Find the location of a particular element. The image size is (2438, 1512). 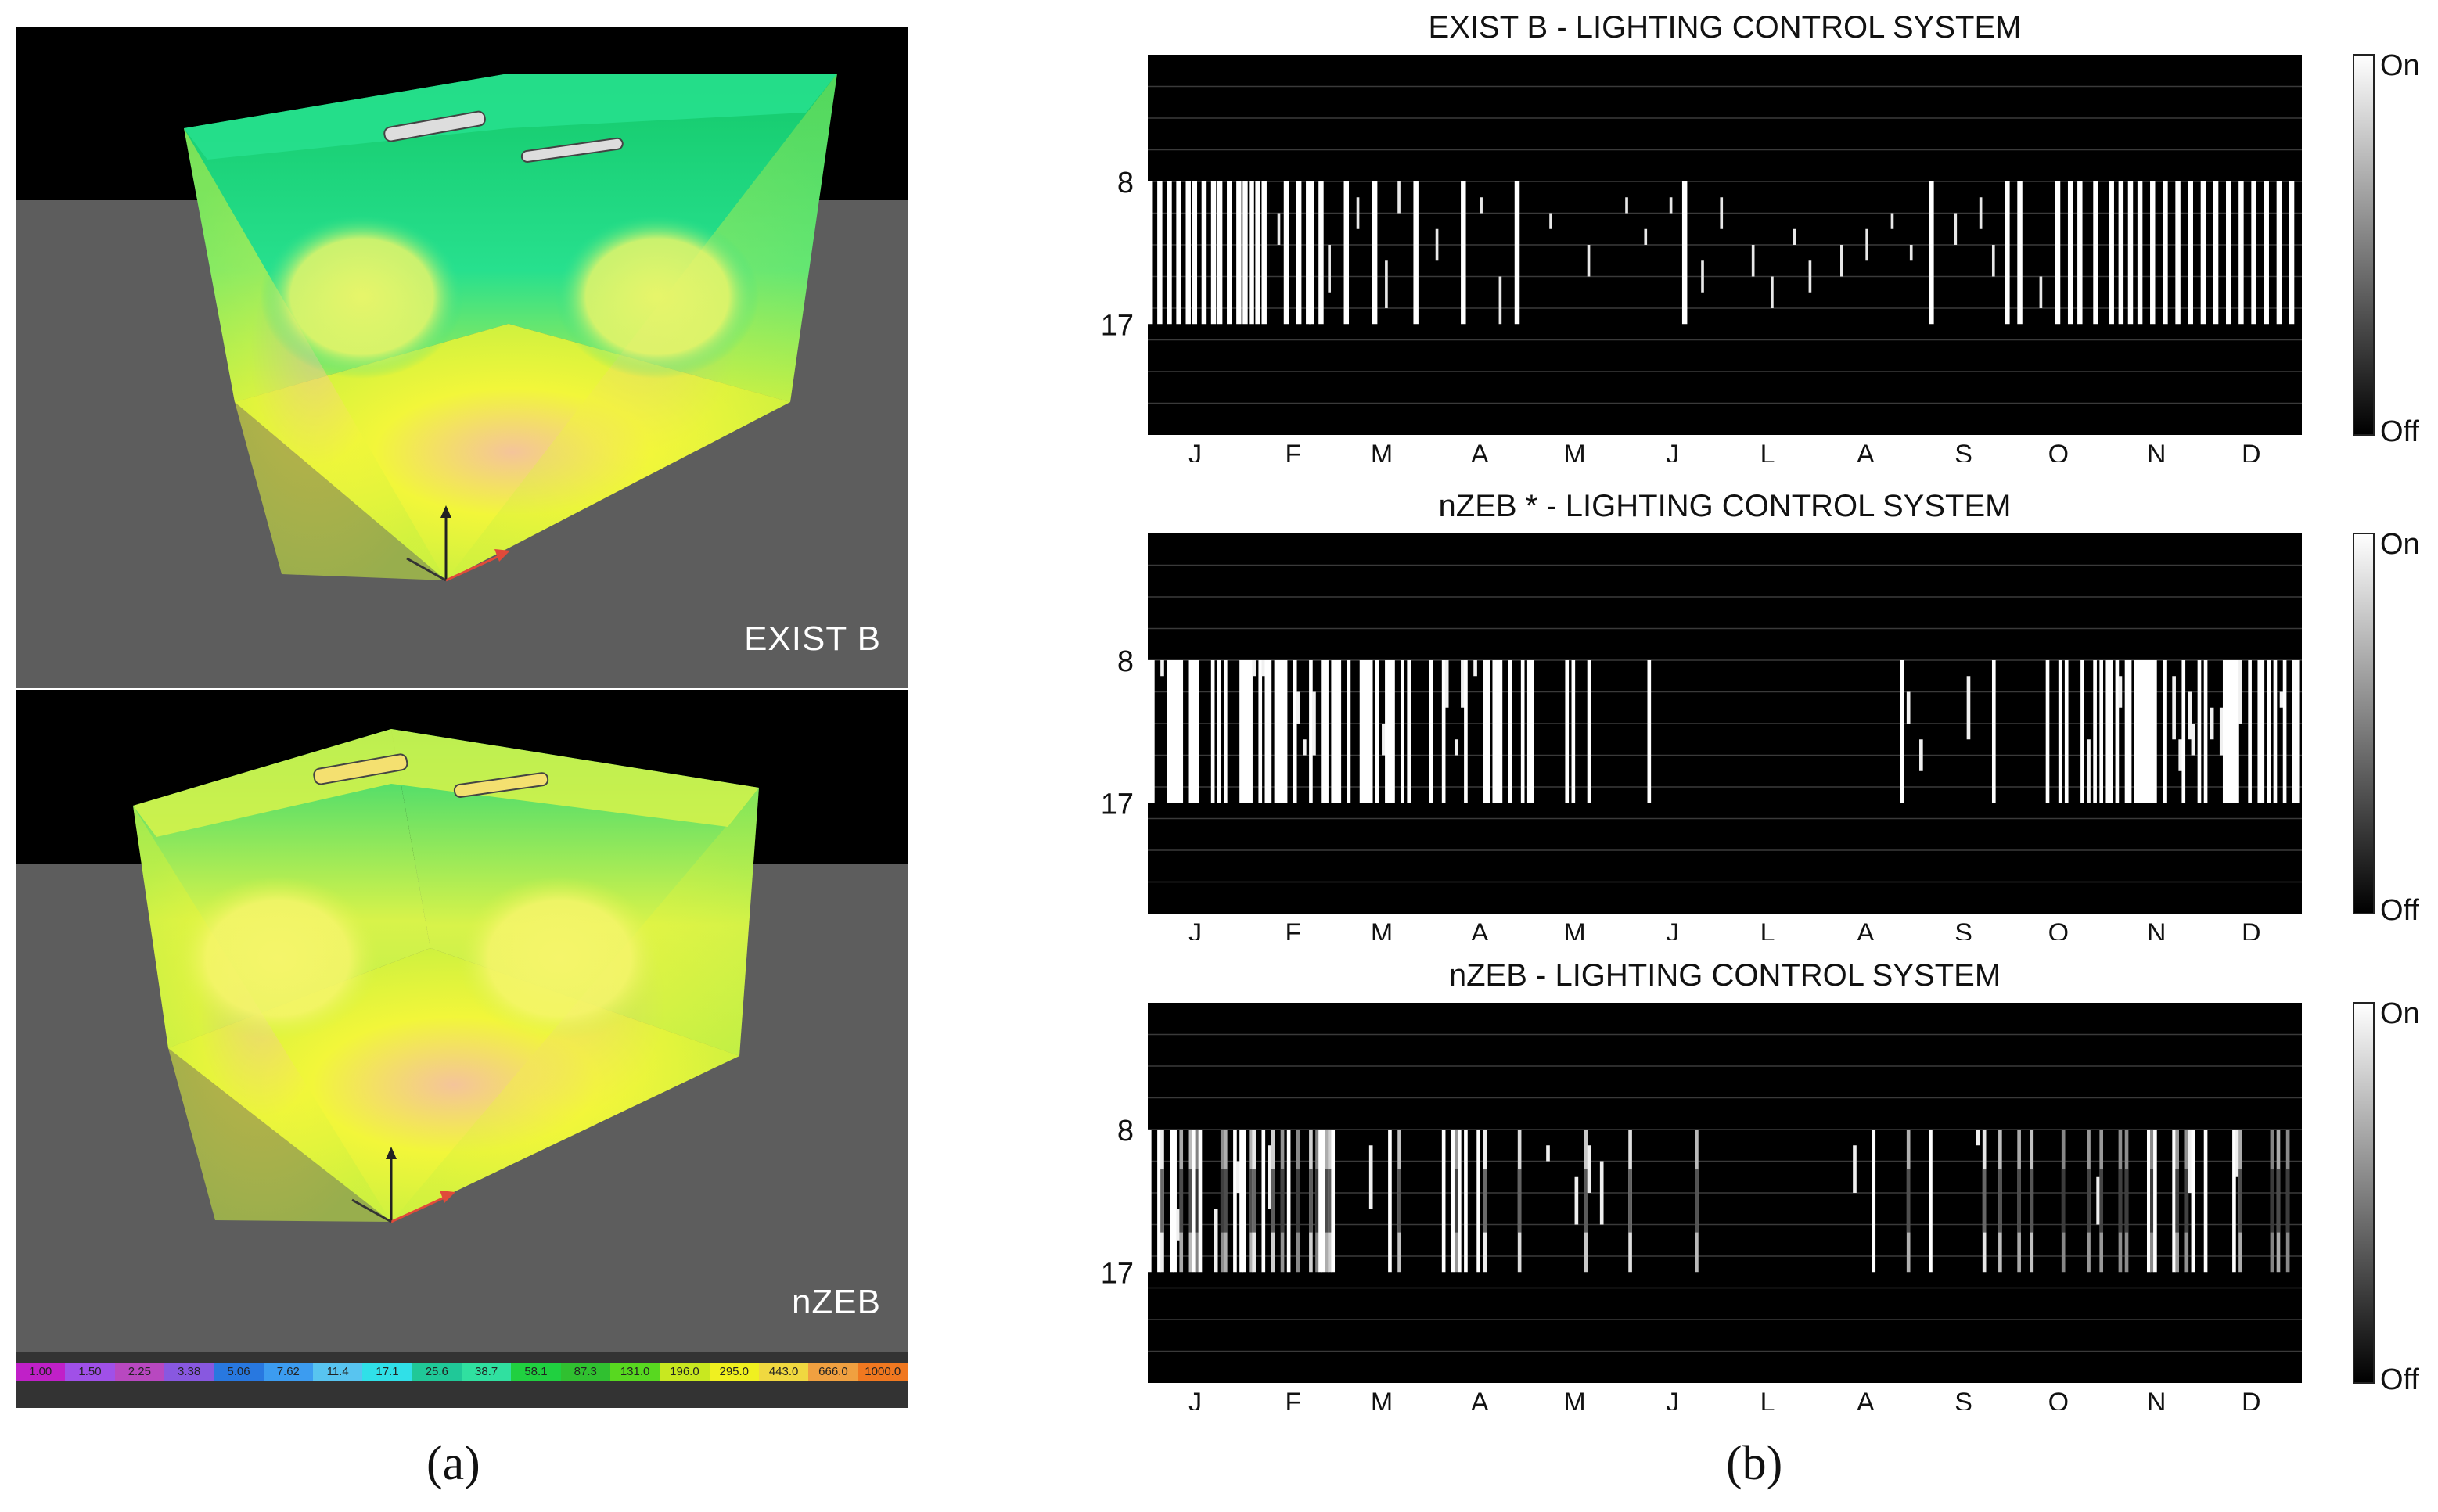

legend-value: 38.7 is located at coordinates (486, 1372).